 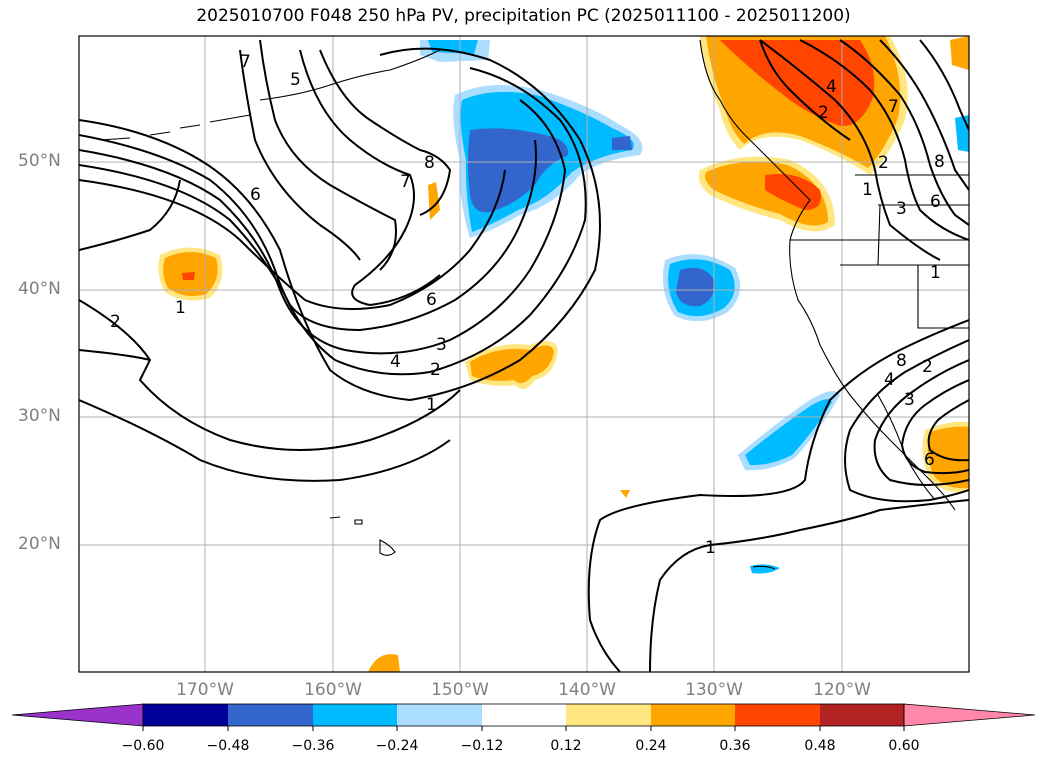 I want to click on colorbar, so click(x=523, y=717).